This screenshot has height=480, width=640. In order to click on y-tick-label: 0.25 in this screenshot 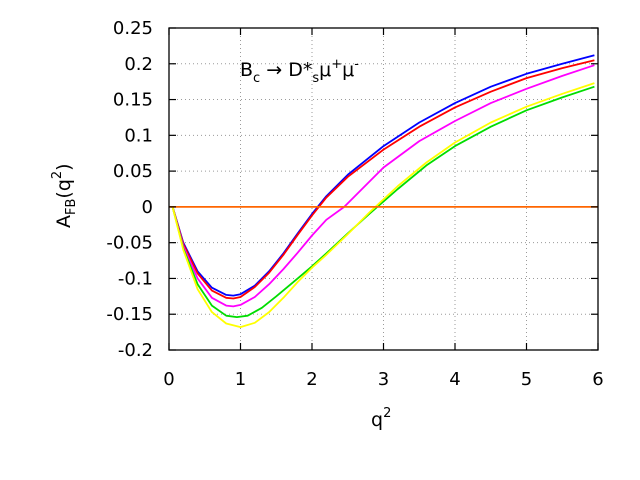, I will do `click(133, 28)`.